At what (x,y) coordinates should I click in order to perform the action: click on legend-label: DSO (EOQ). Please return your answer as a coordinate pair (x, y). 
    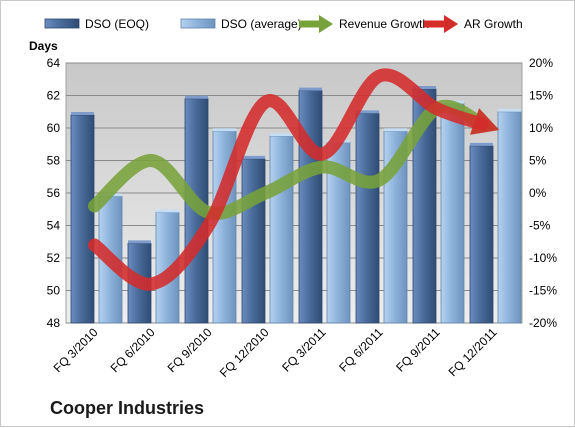
    Looking at the image, I should click on (117, 24).